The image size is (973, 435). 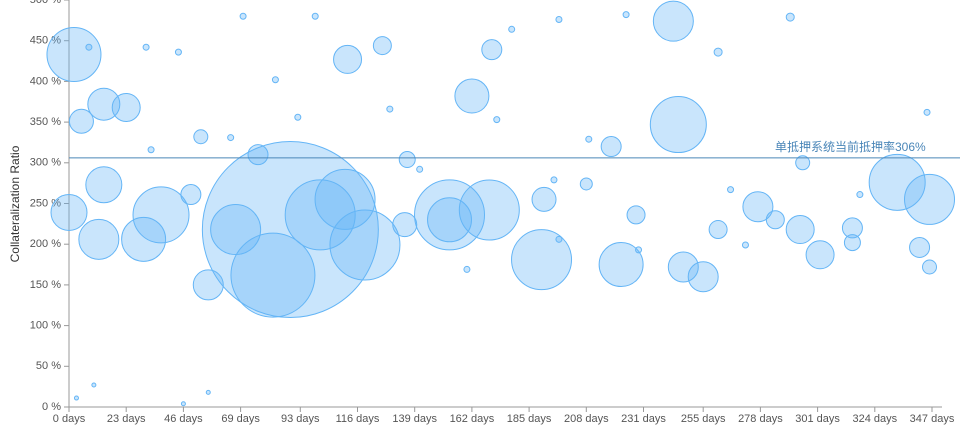 What do you see at coordinates (472, 419) in the screenshot?
I see `x-tick-label: 162 days` at bounding box center [472, 419].